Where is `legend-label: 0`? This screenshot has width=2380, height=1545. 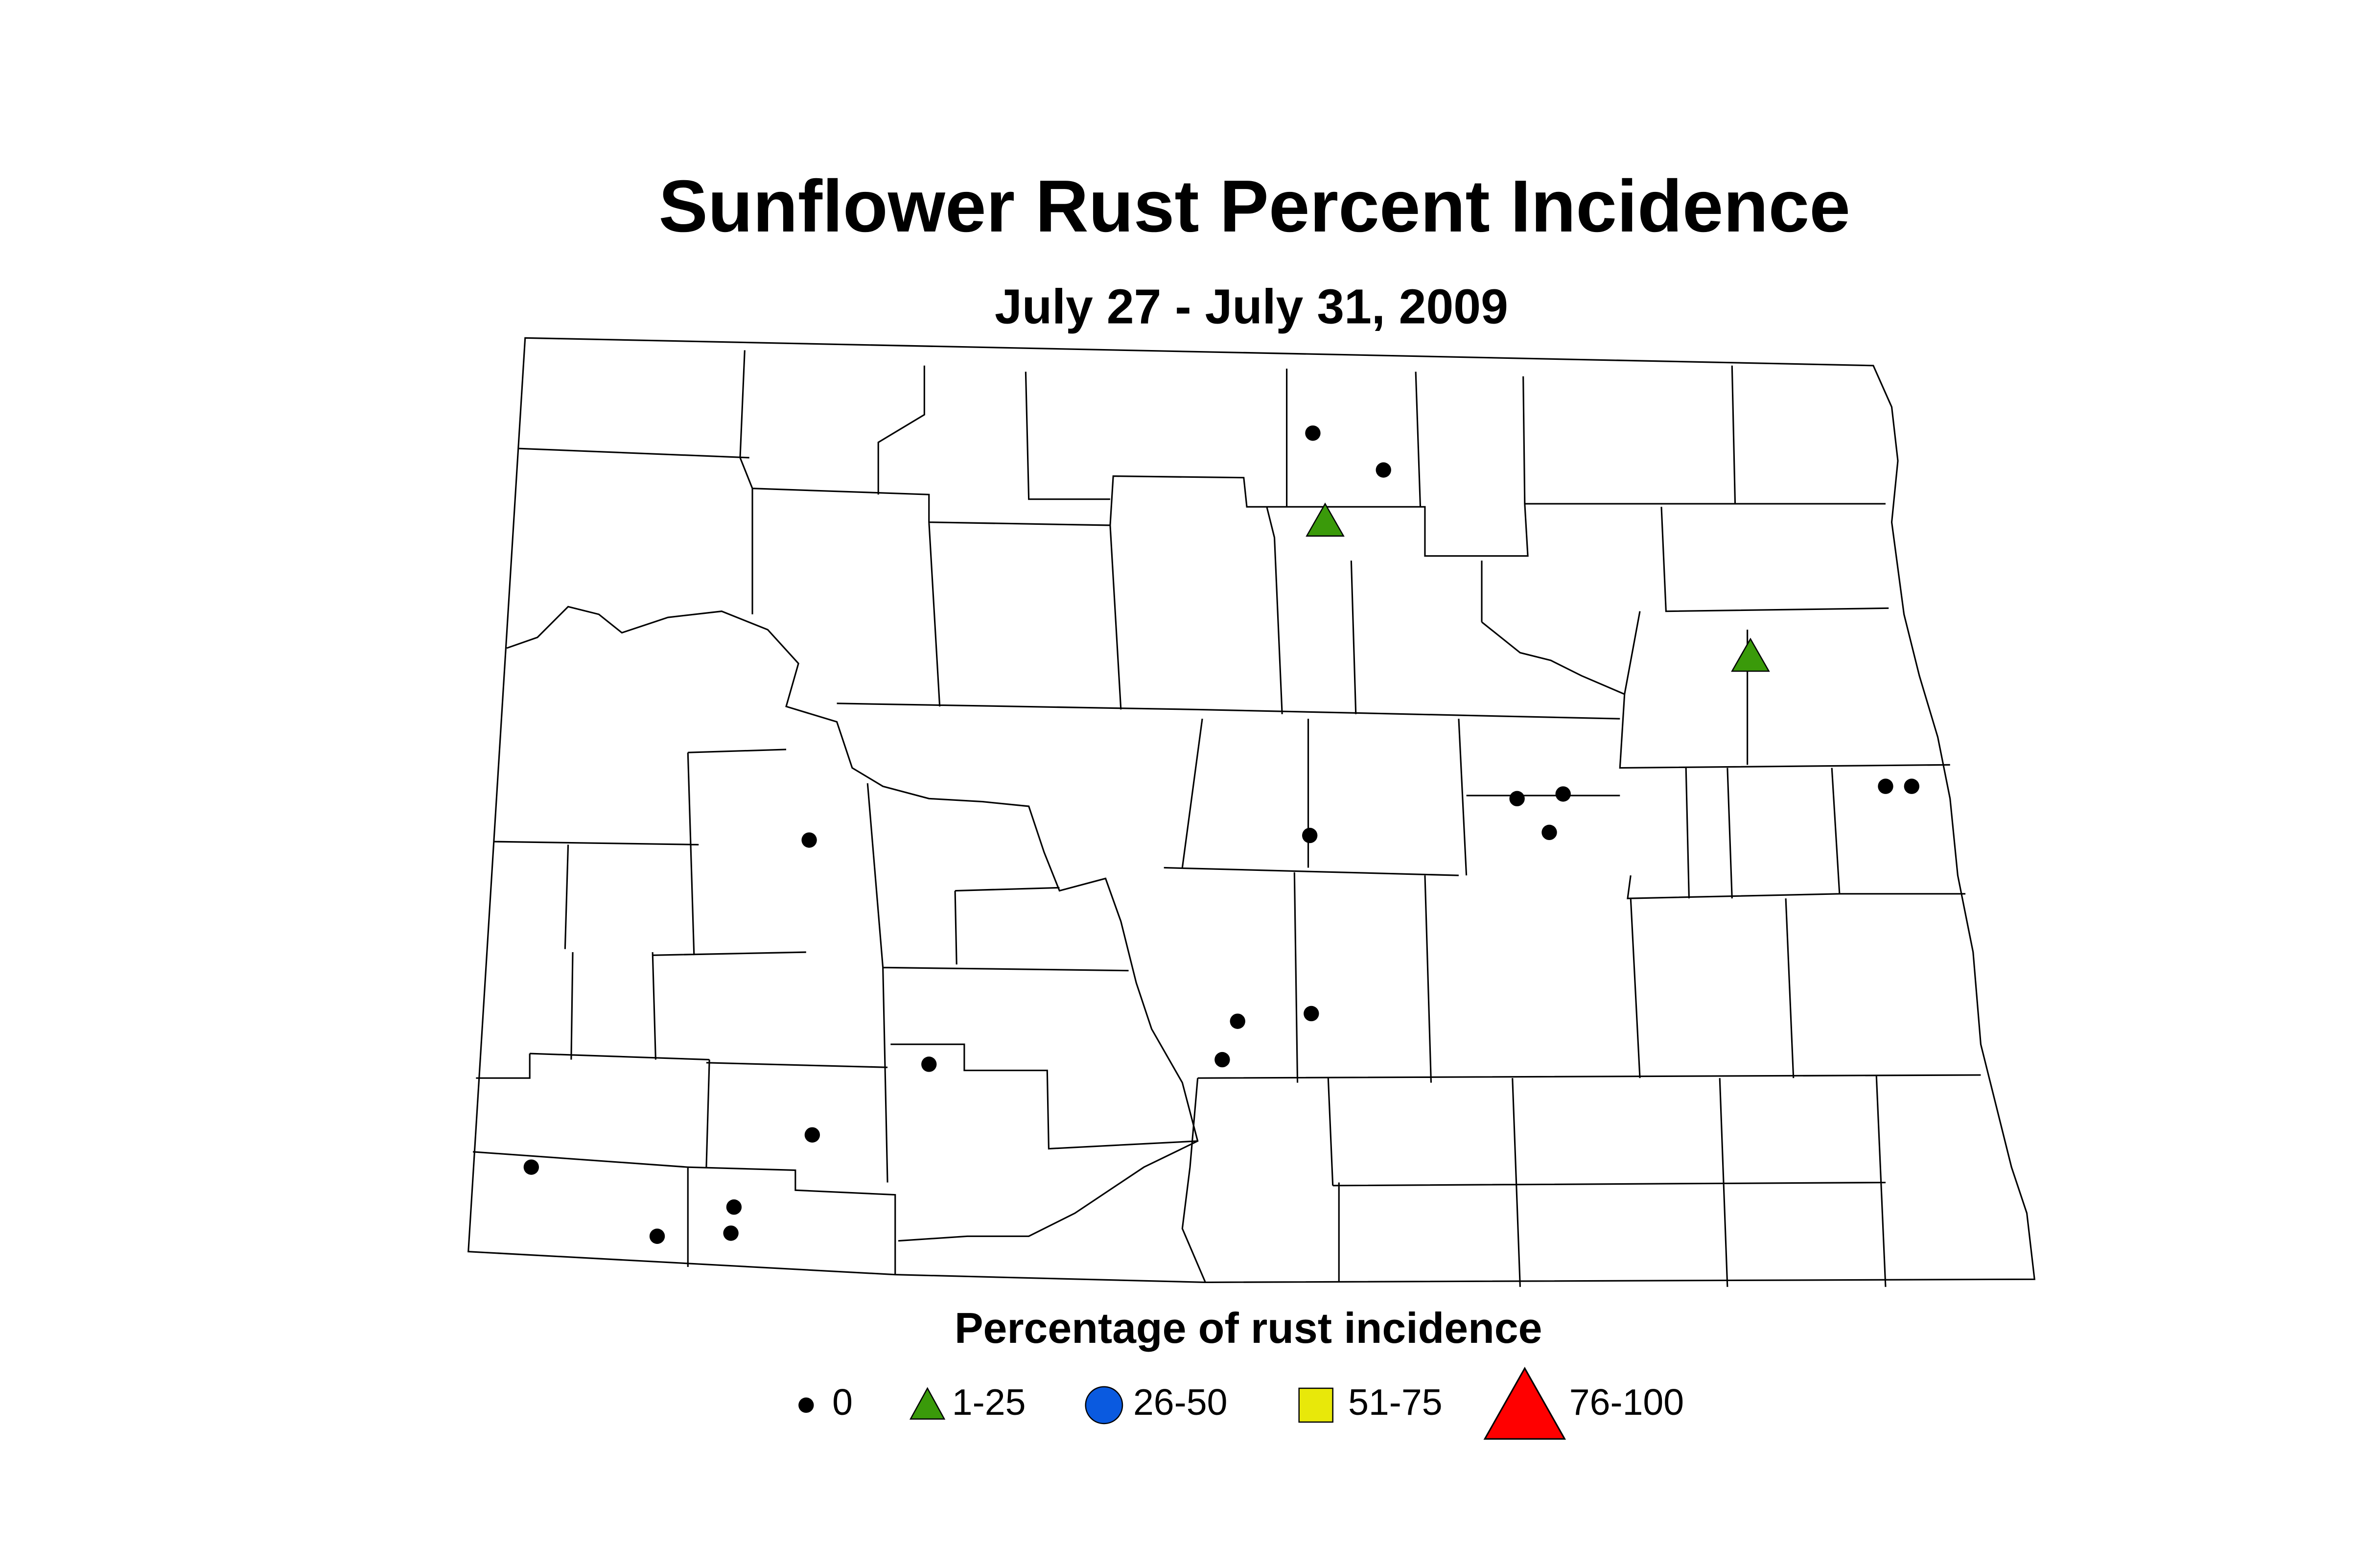 legend-label: 0 is located at coordinates (842, 1402).